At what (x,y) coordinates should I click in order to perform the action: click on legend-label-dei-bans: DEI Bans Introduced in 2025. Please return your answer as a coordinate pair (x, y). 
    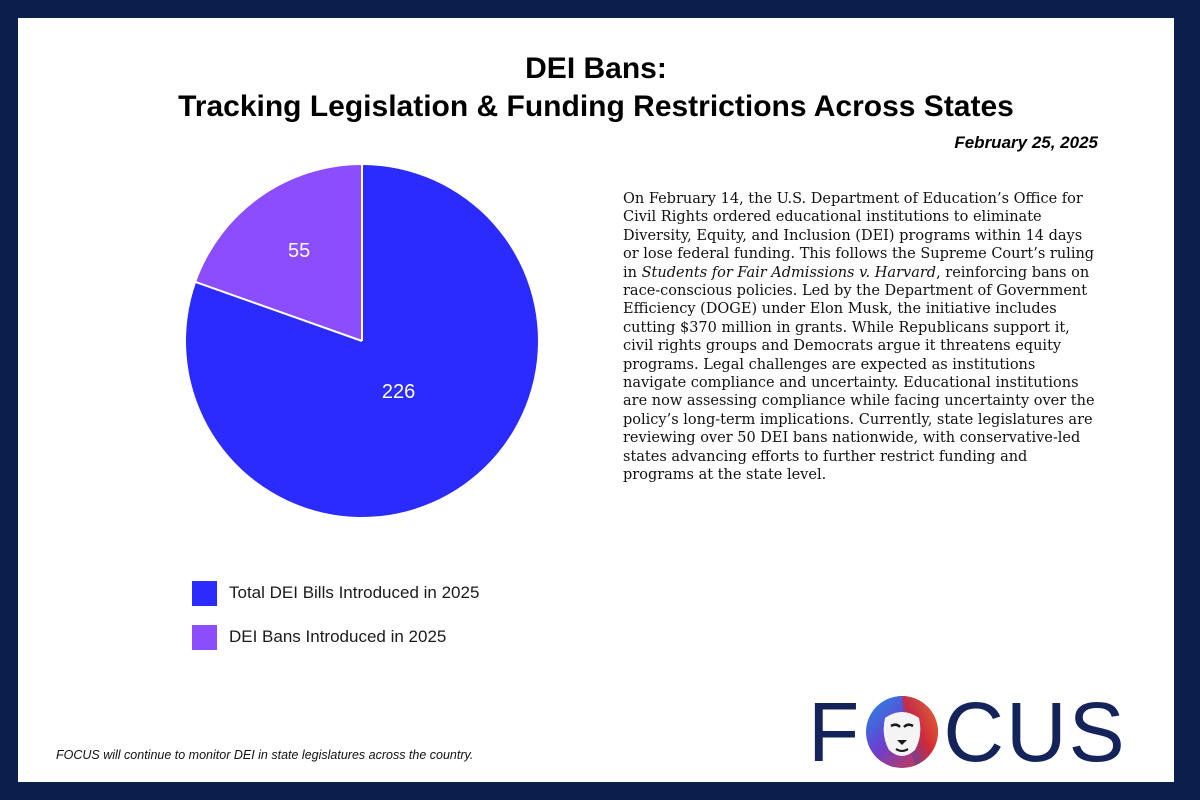
    Looking at the image, I should click on (338, 636).